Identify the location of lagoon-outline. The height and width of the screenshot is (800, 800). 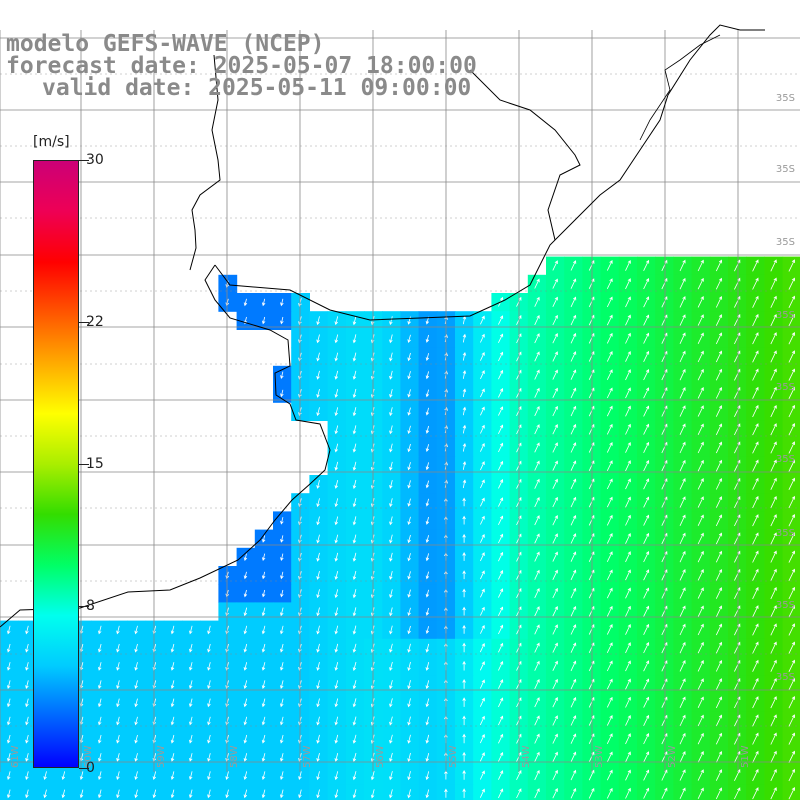
(680, 87).